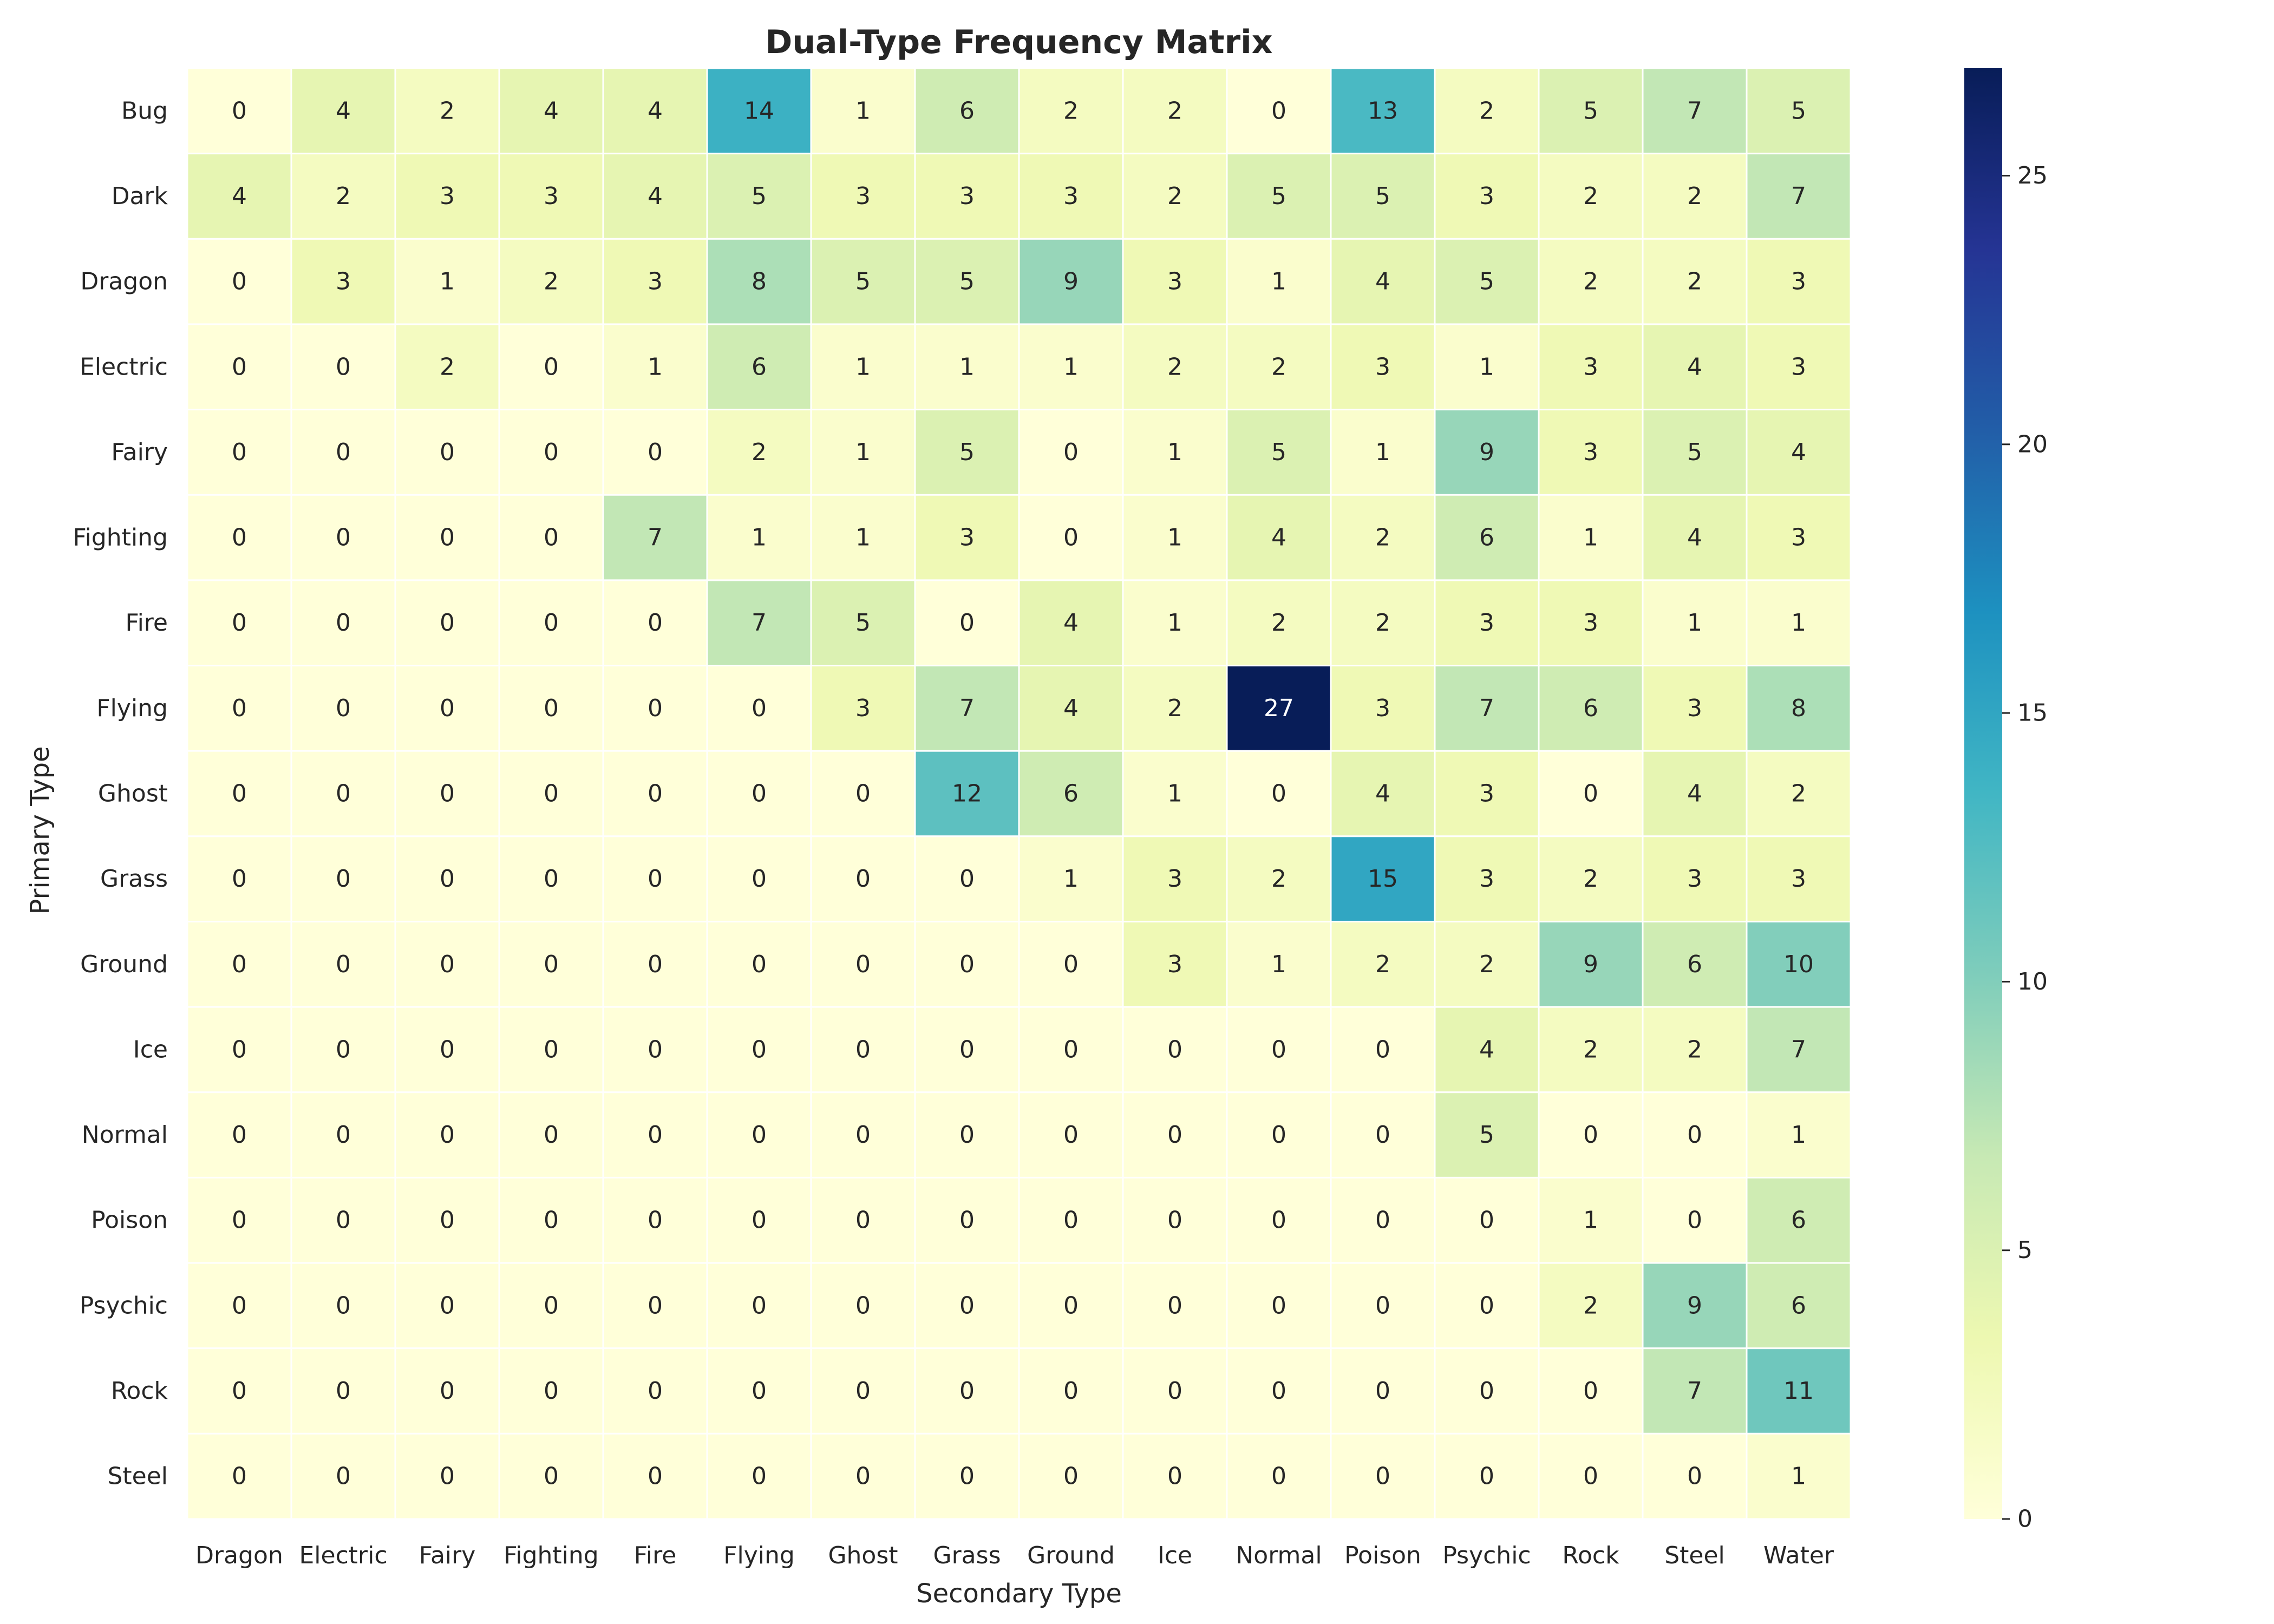 The image size is (2274, 1624). Describe the element at coordinates (40, 831) in the screenshot. I see `y-axis-label: Primary Type` at that location.